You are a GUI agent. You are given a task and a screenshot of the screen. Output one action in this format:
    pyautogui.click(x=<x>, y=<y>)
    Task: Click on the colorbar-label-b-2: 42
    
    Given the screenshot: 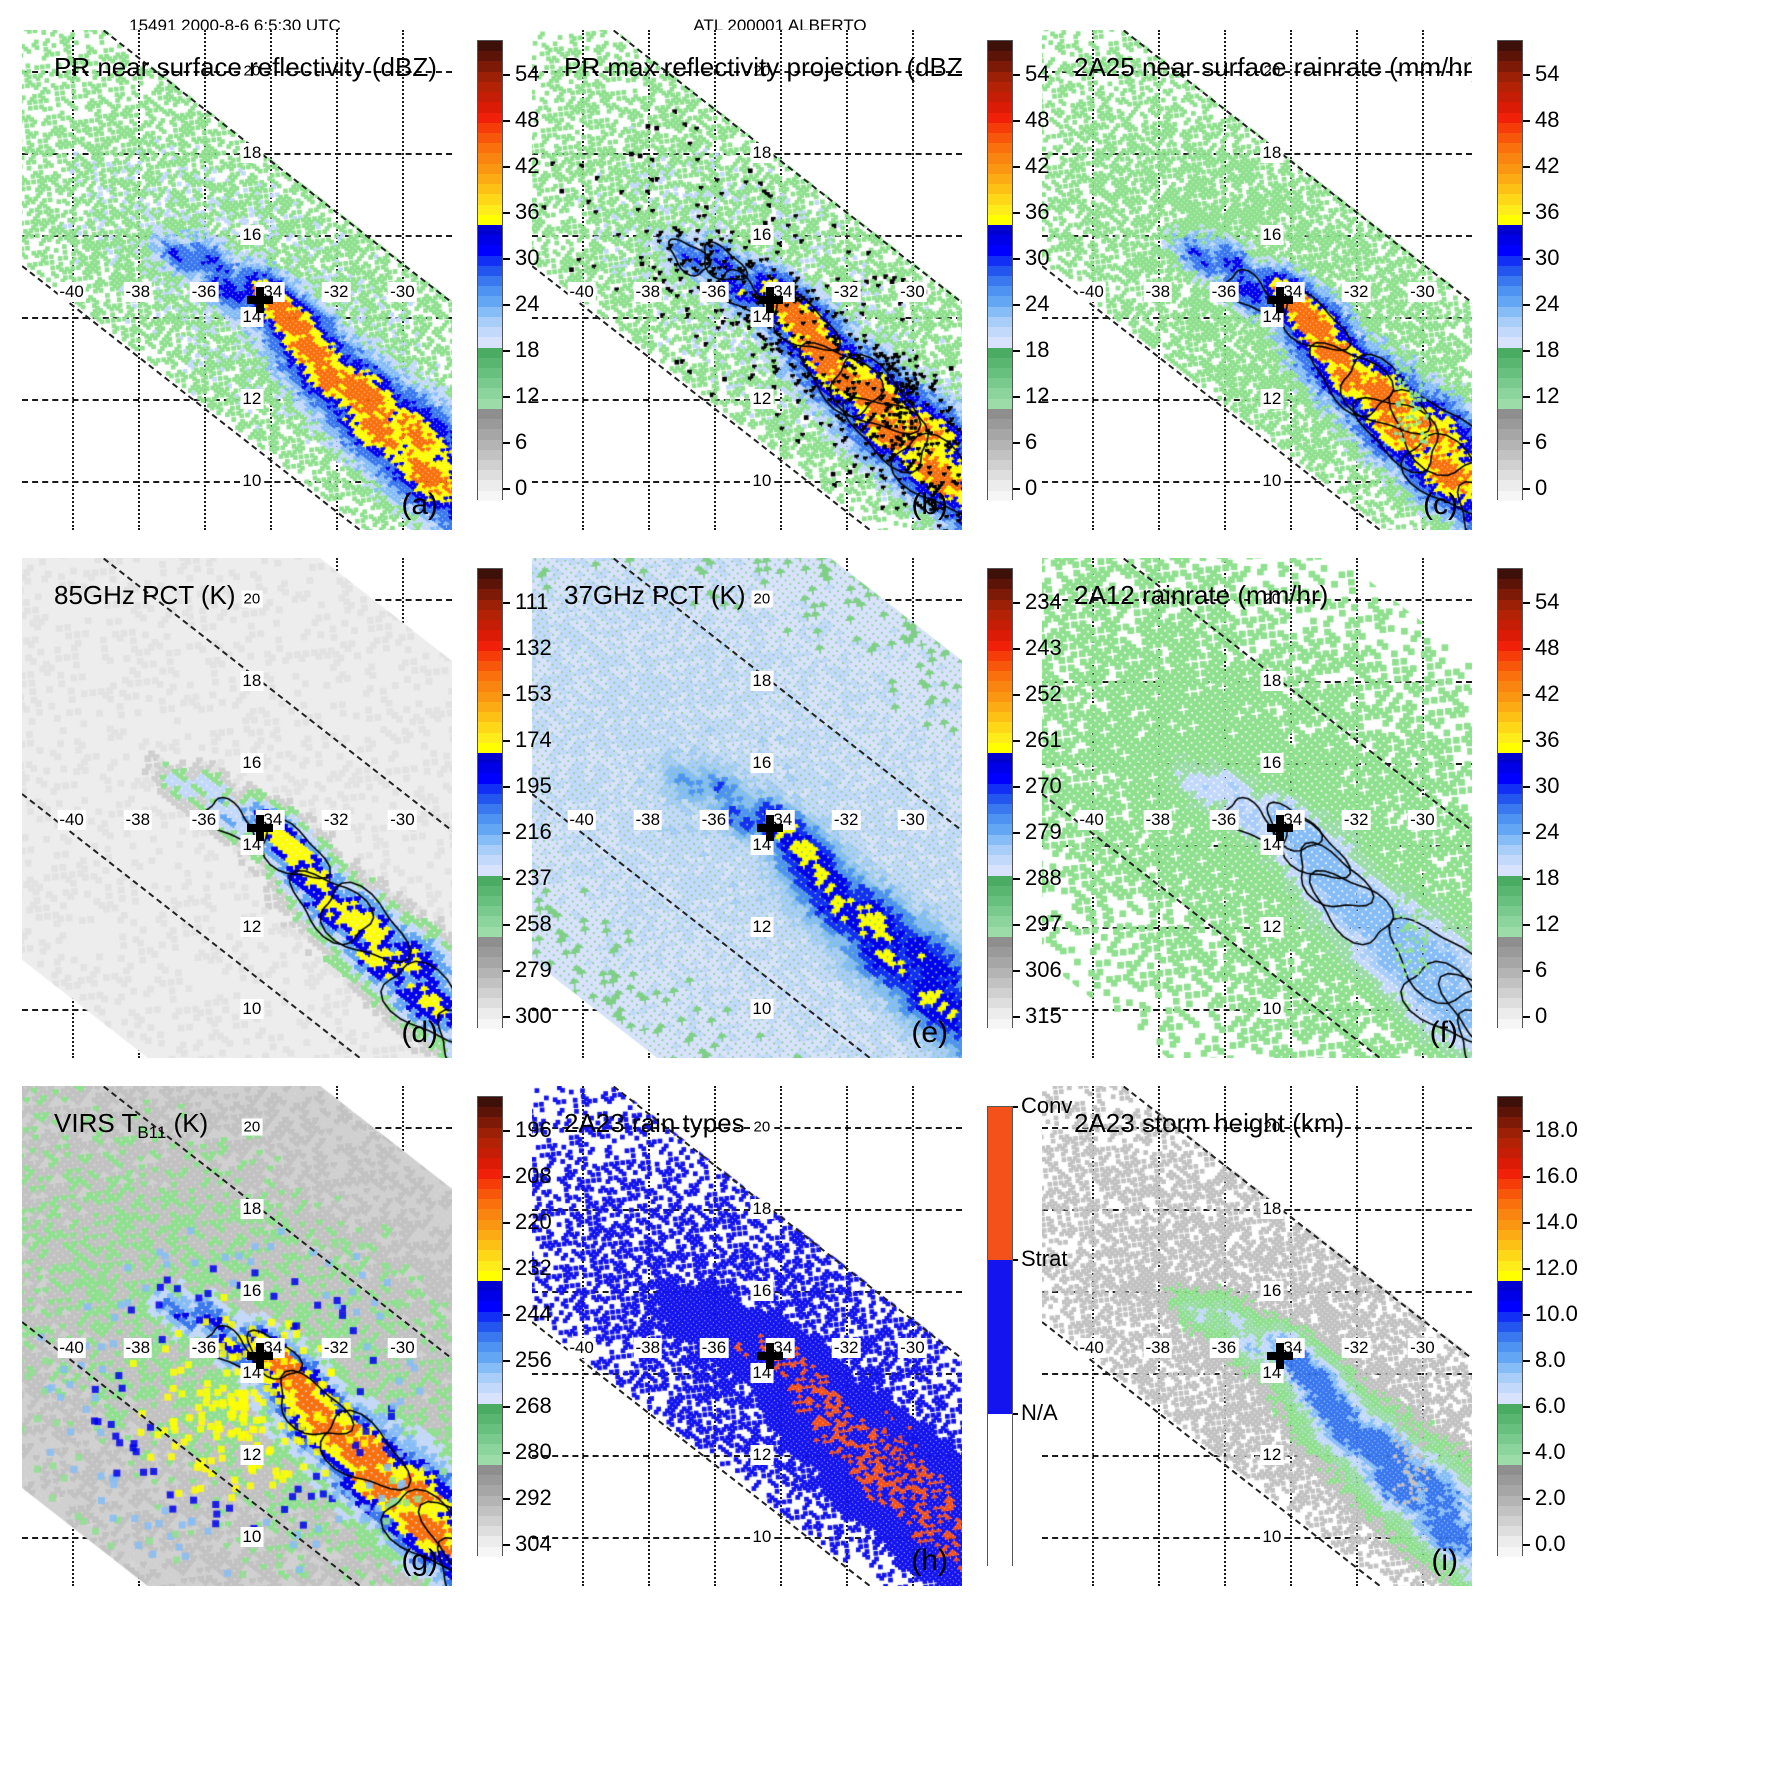 What is the action you would take?
    pyautogui.click(x=1037, y=165)
    